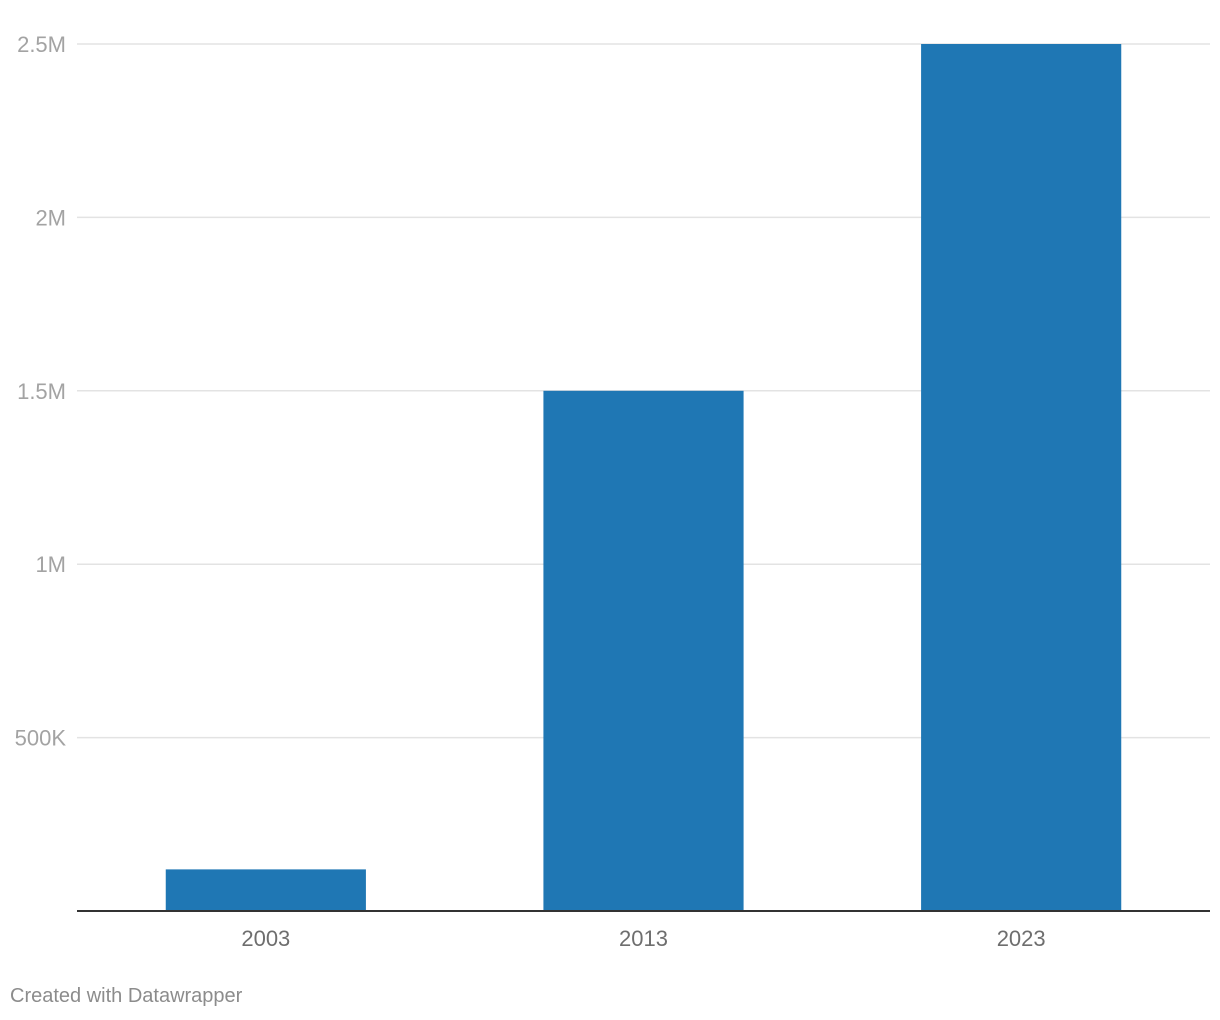  I want to click on bar-2003, so click(265, 890).